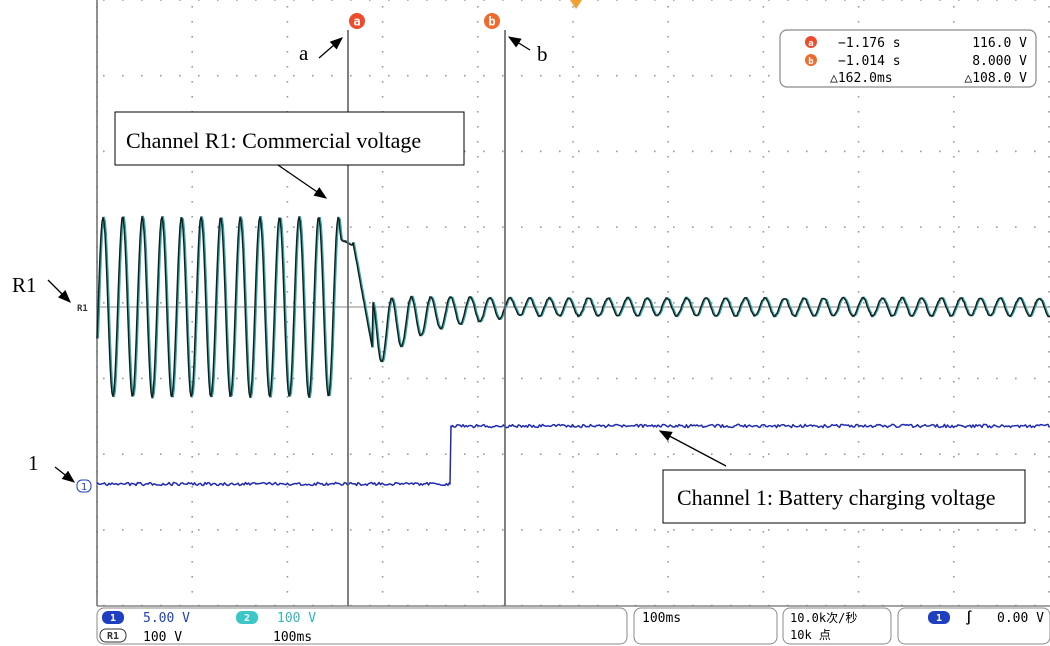 This screenshot has width=1050, height=646. What do you see at coordinates (999, 43) in the screenshot?
I see `readout-a-value: 116.0 V` at bounding box center [999, 43].